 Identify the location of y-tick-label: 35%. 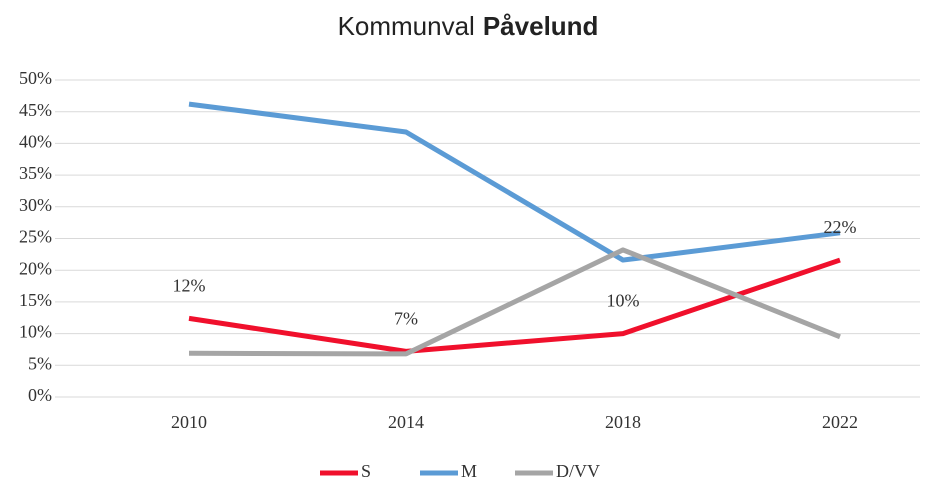
(35, 173).